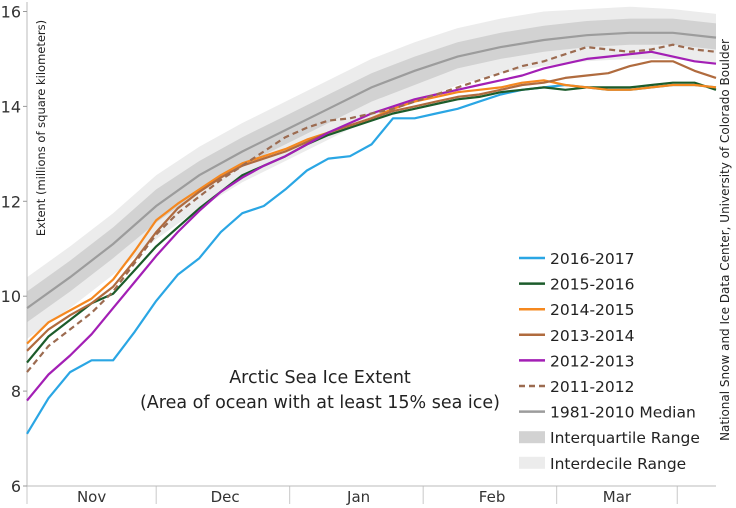 This screenshot has width=736, height=508. I want to click on y-axis-label: Extent (millions of square kilometers), so click(41, 128).